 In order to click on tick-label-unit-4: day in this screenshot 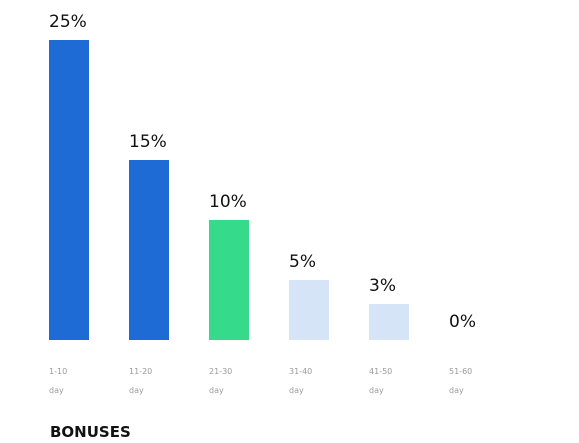, I will do `click(296, 390)`.